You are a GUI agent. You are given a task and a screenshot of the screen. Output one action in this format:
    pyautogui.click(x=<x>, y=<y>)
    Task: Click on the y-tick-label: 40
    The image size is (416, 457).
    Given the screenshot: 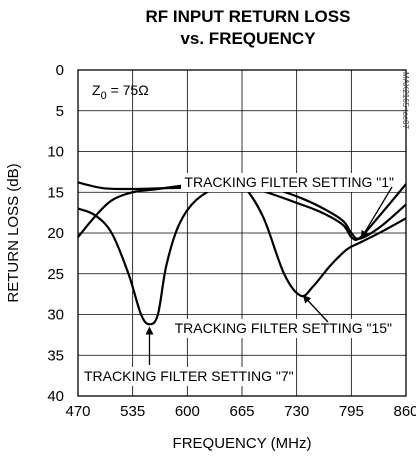 What is the action you would take?
    pyautogui.click(x=55, y=396)
    